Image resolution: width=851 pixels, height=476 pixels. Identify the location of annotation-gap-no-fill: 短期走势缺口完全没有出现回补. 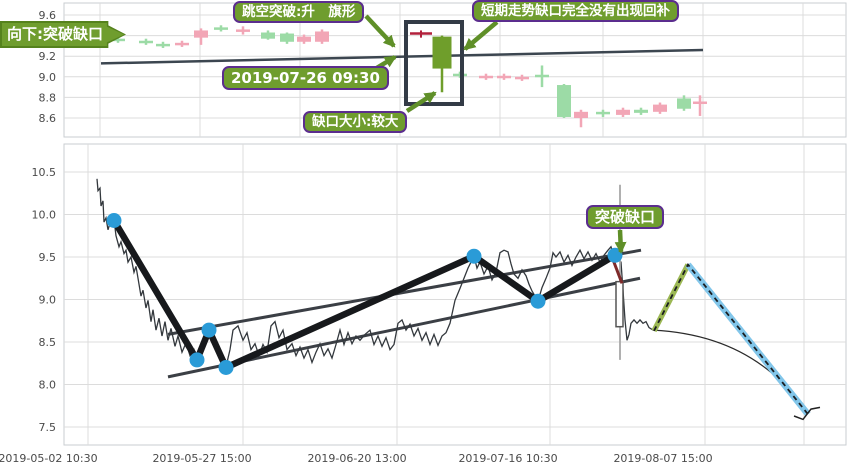
(575, 11).